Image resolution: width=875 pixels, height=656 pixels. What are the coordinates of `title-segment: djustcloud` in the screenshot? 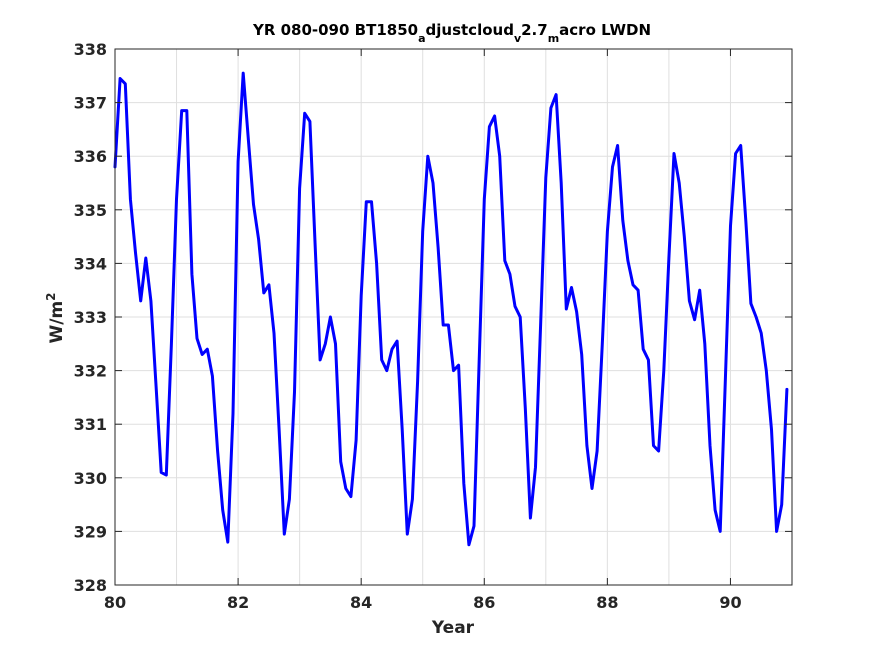 It's located at (470, 30).